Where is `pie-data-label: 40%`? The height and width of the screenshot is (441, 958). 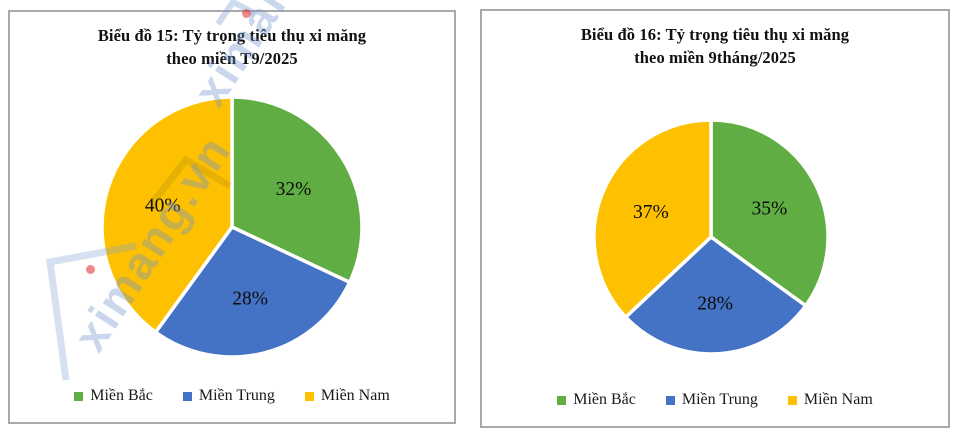 pie-data-label: 40% is located at coordinates (163, 206).